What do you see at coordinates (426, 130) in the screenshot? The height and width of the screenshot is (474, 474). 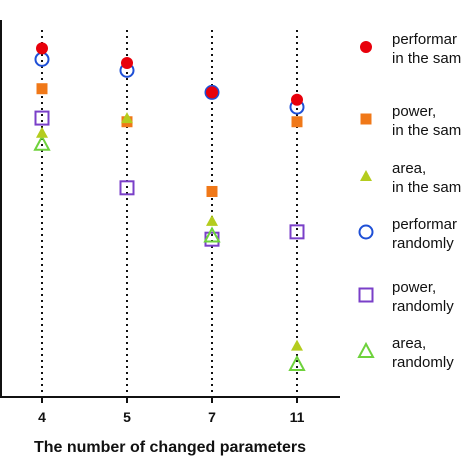 I see `legend-label-1-1: in the sam` at bounding box center [426, 130].